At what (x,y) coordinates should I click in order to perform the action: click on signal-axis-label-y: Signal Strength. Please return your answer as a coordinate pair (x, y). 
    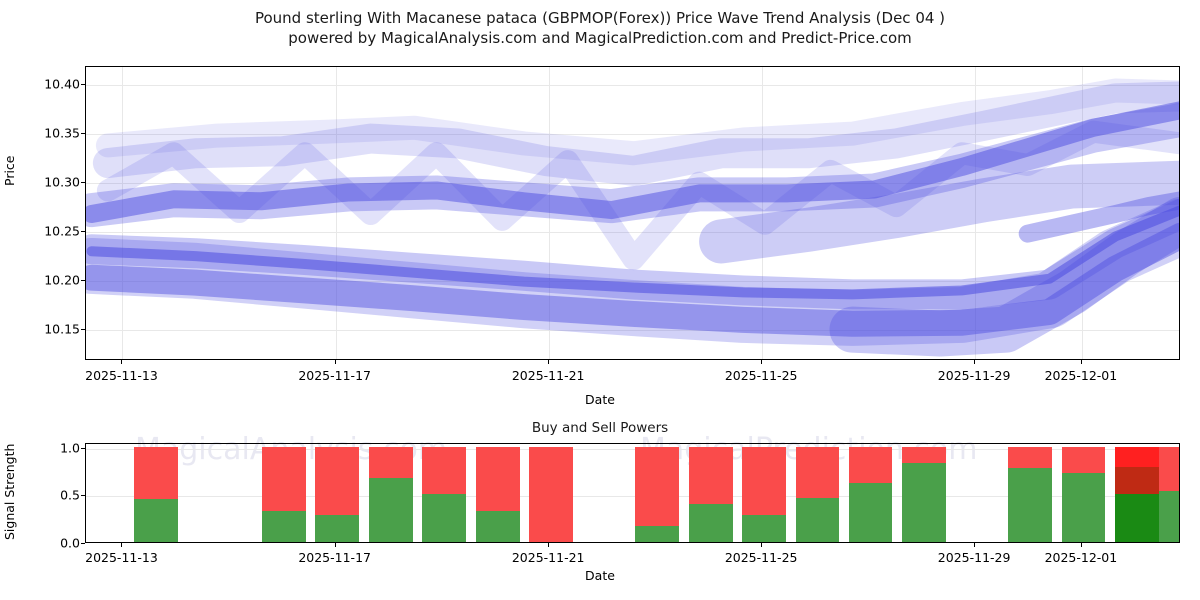
    Looking at the image, I should click on (9, 491).